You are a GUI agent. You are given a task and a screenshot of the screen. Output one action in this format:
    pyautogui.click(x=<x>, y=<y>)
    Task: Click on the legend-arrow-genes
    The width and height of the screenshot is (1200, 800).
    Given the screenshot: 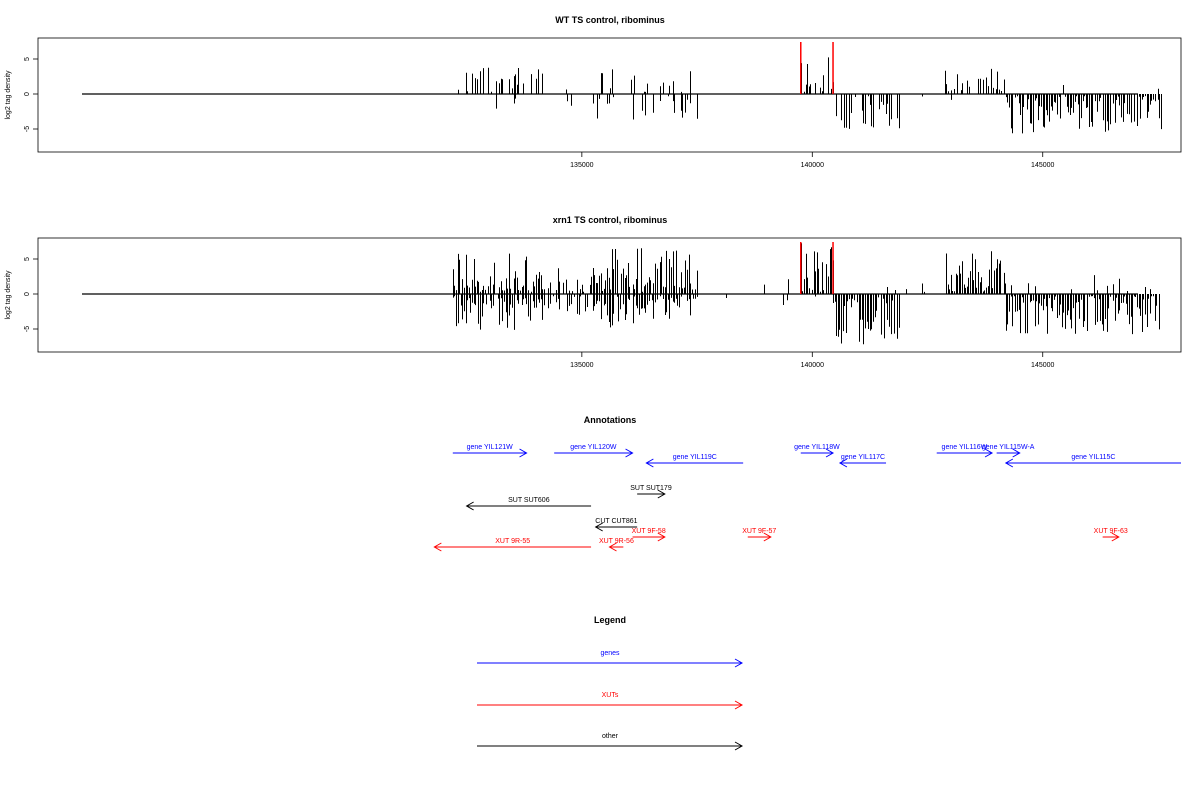 What is the action you would take?
    pyautogui.click(x=610, y=663)
    